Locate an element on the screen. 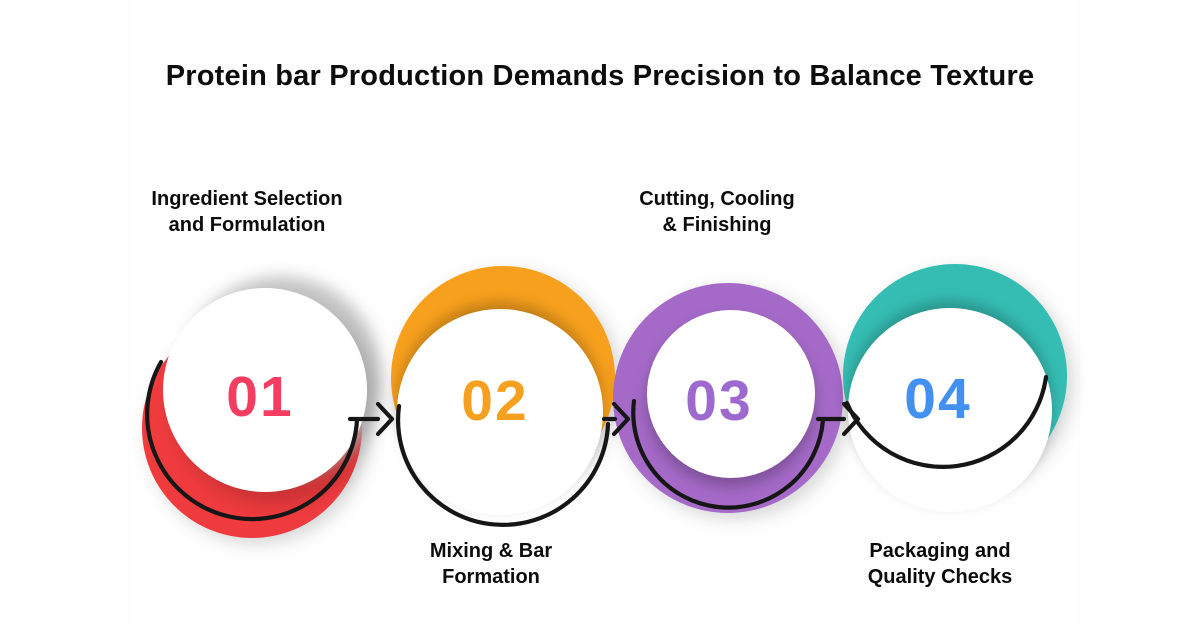 The image size is (1200, 628). step-3-label: Cutting, Cooling & Finishing is located at coordinates (717, 212).